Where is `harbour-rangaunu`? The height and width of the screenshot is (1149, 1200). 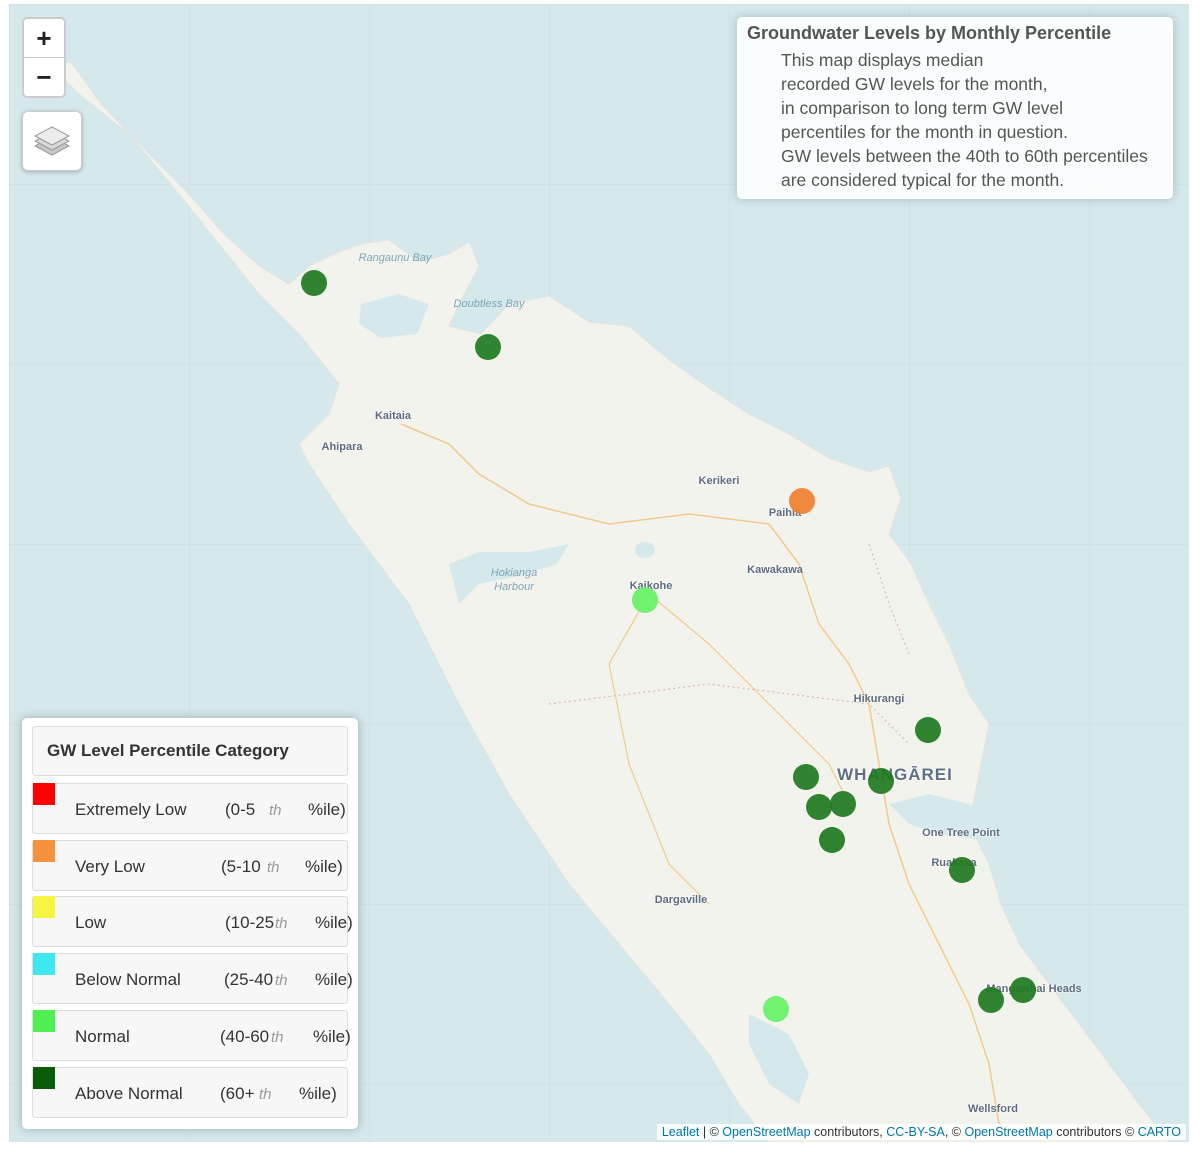
harbour-rangaunu is located at coordinates (394, 316).